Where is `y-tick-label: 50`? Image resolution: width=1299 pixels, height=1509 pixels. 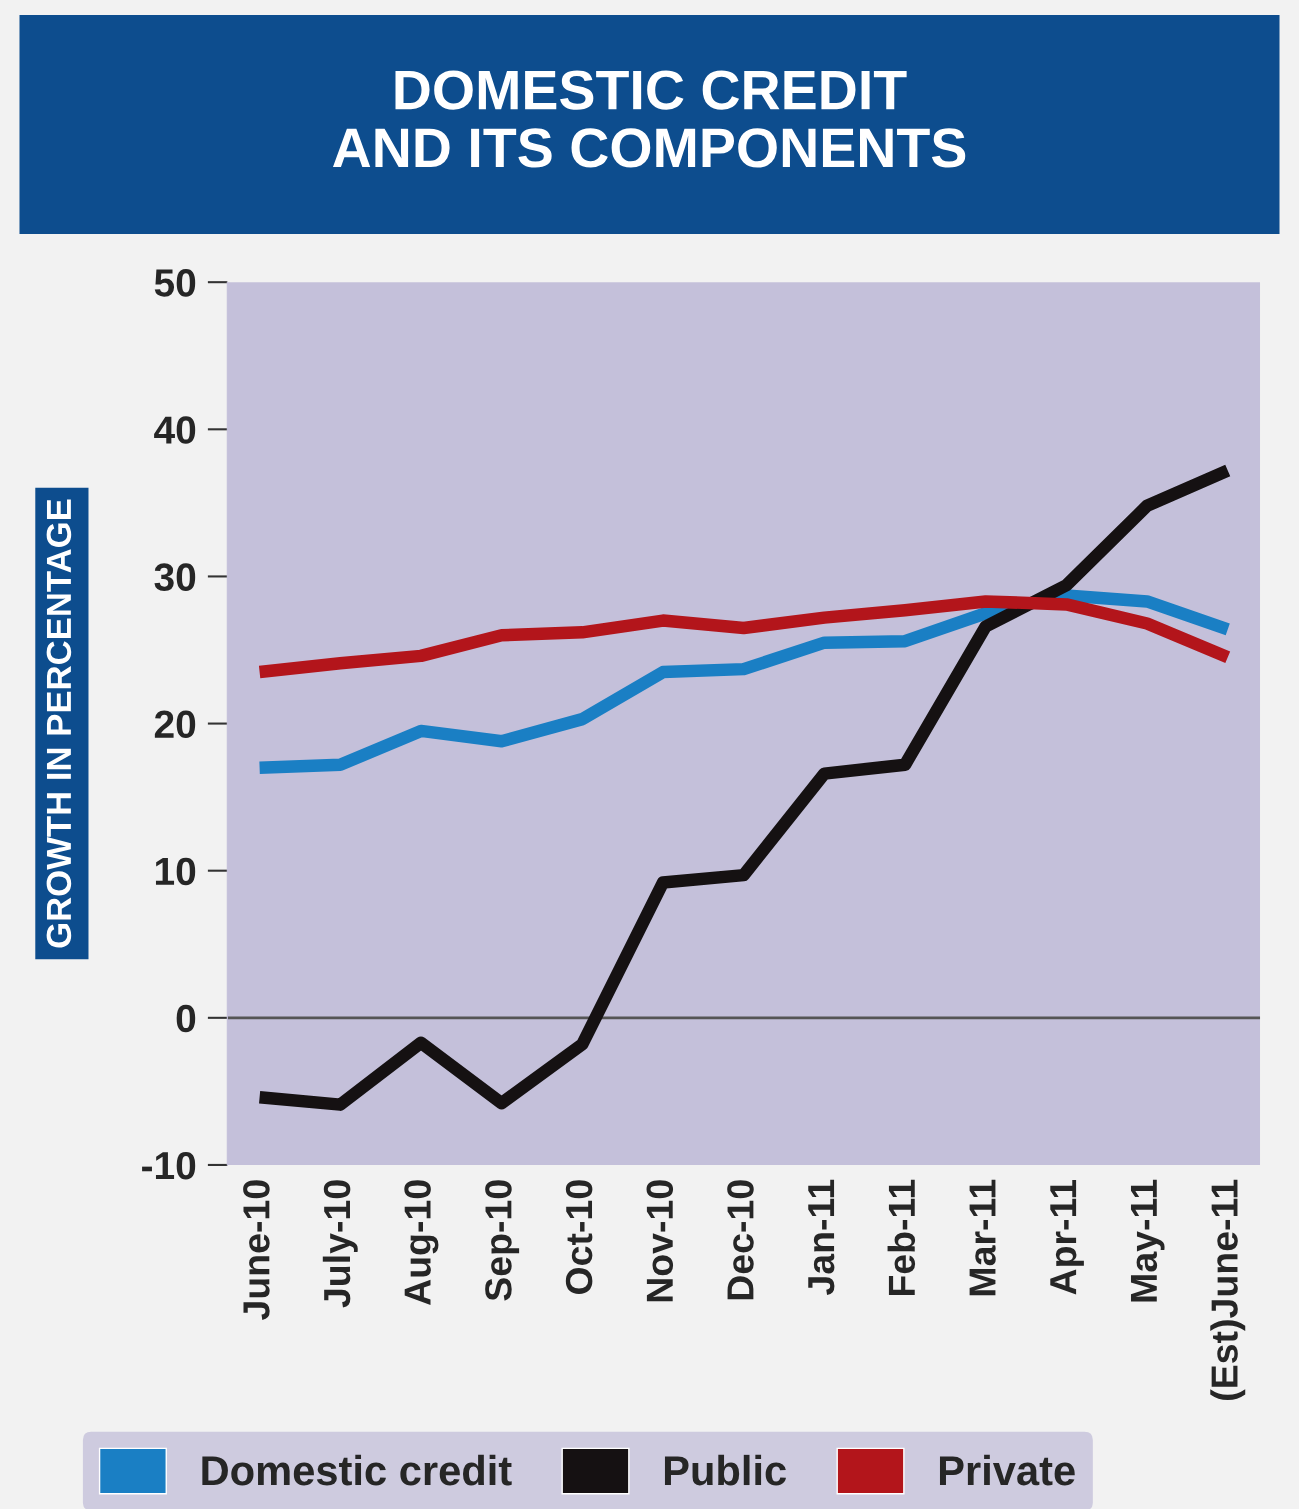 y-tick-label: 50 is located at coordinates (175, 283).